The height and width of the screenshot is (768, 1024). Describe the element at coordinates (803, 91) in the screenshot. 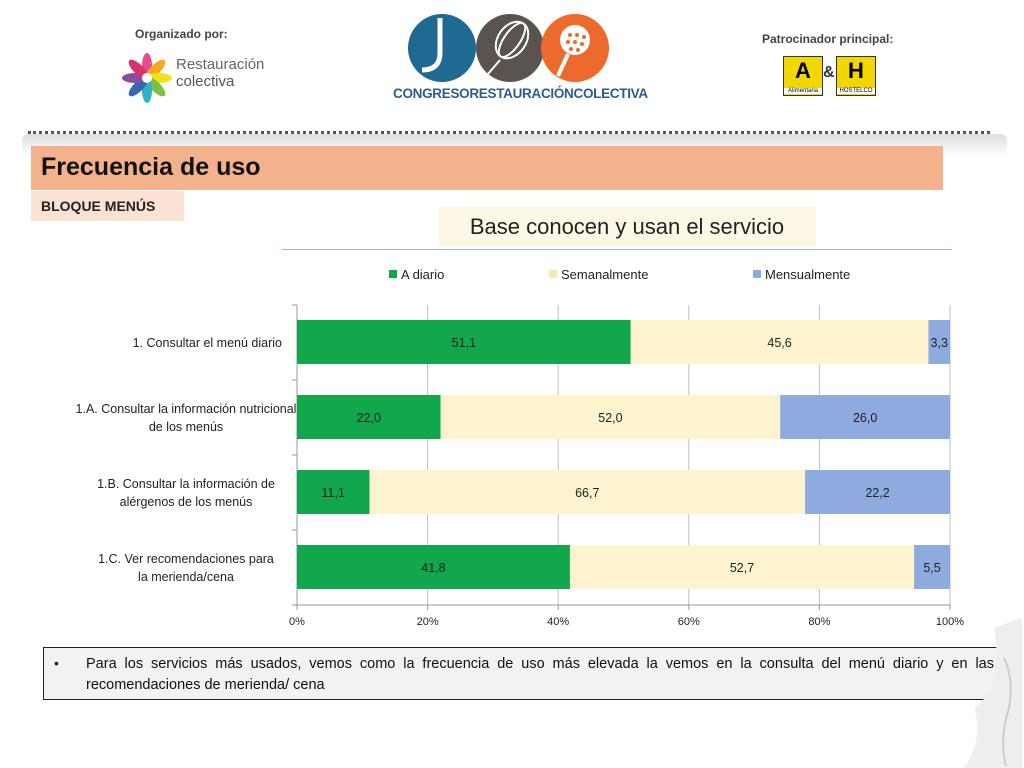

I see `alimentaria-caption: Alimentaria` at that location.